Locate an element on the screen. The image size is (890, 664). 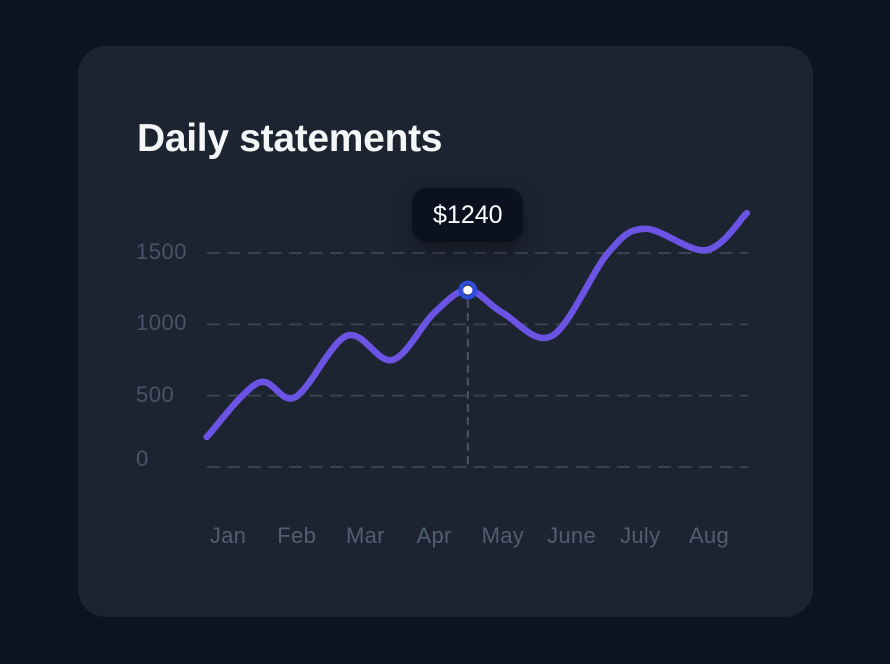
x-tick-label: Jan is located at coordinates (228, 535).